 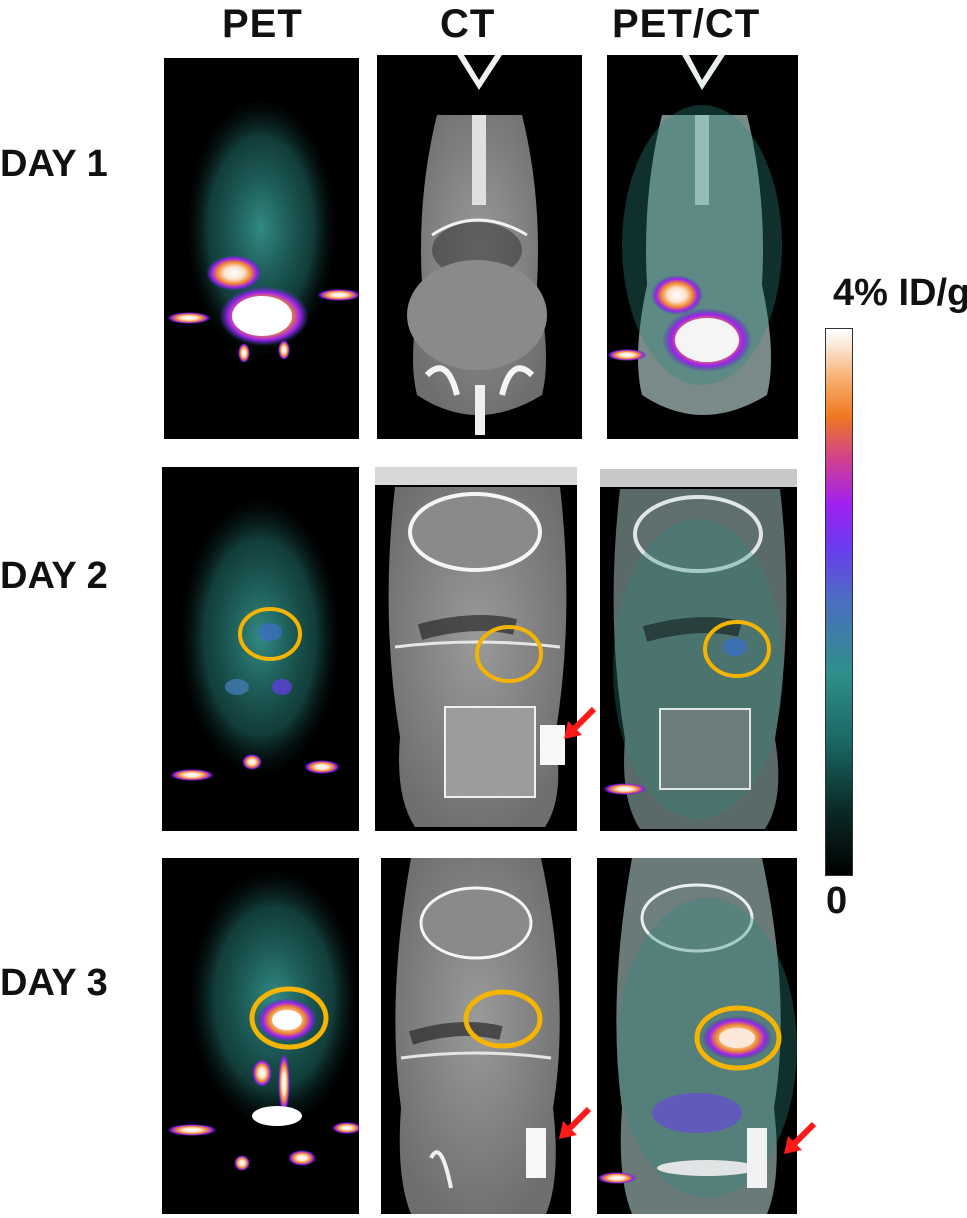 I want to click on column-header-ct: CT, so click(x=468, y=24).